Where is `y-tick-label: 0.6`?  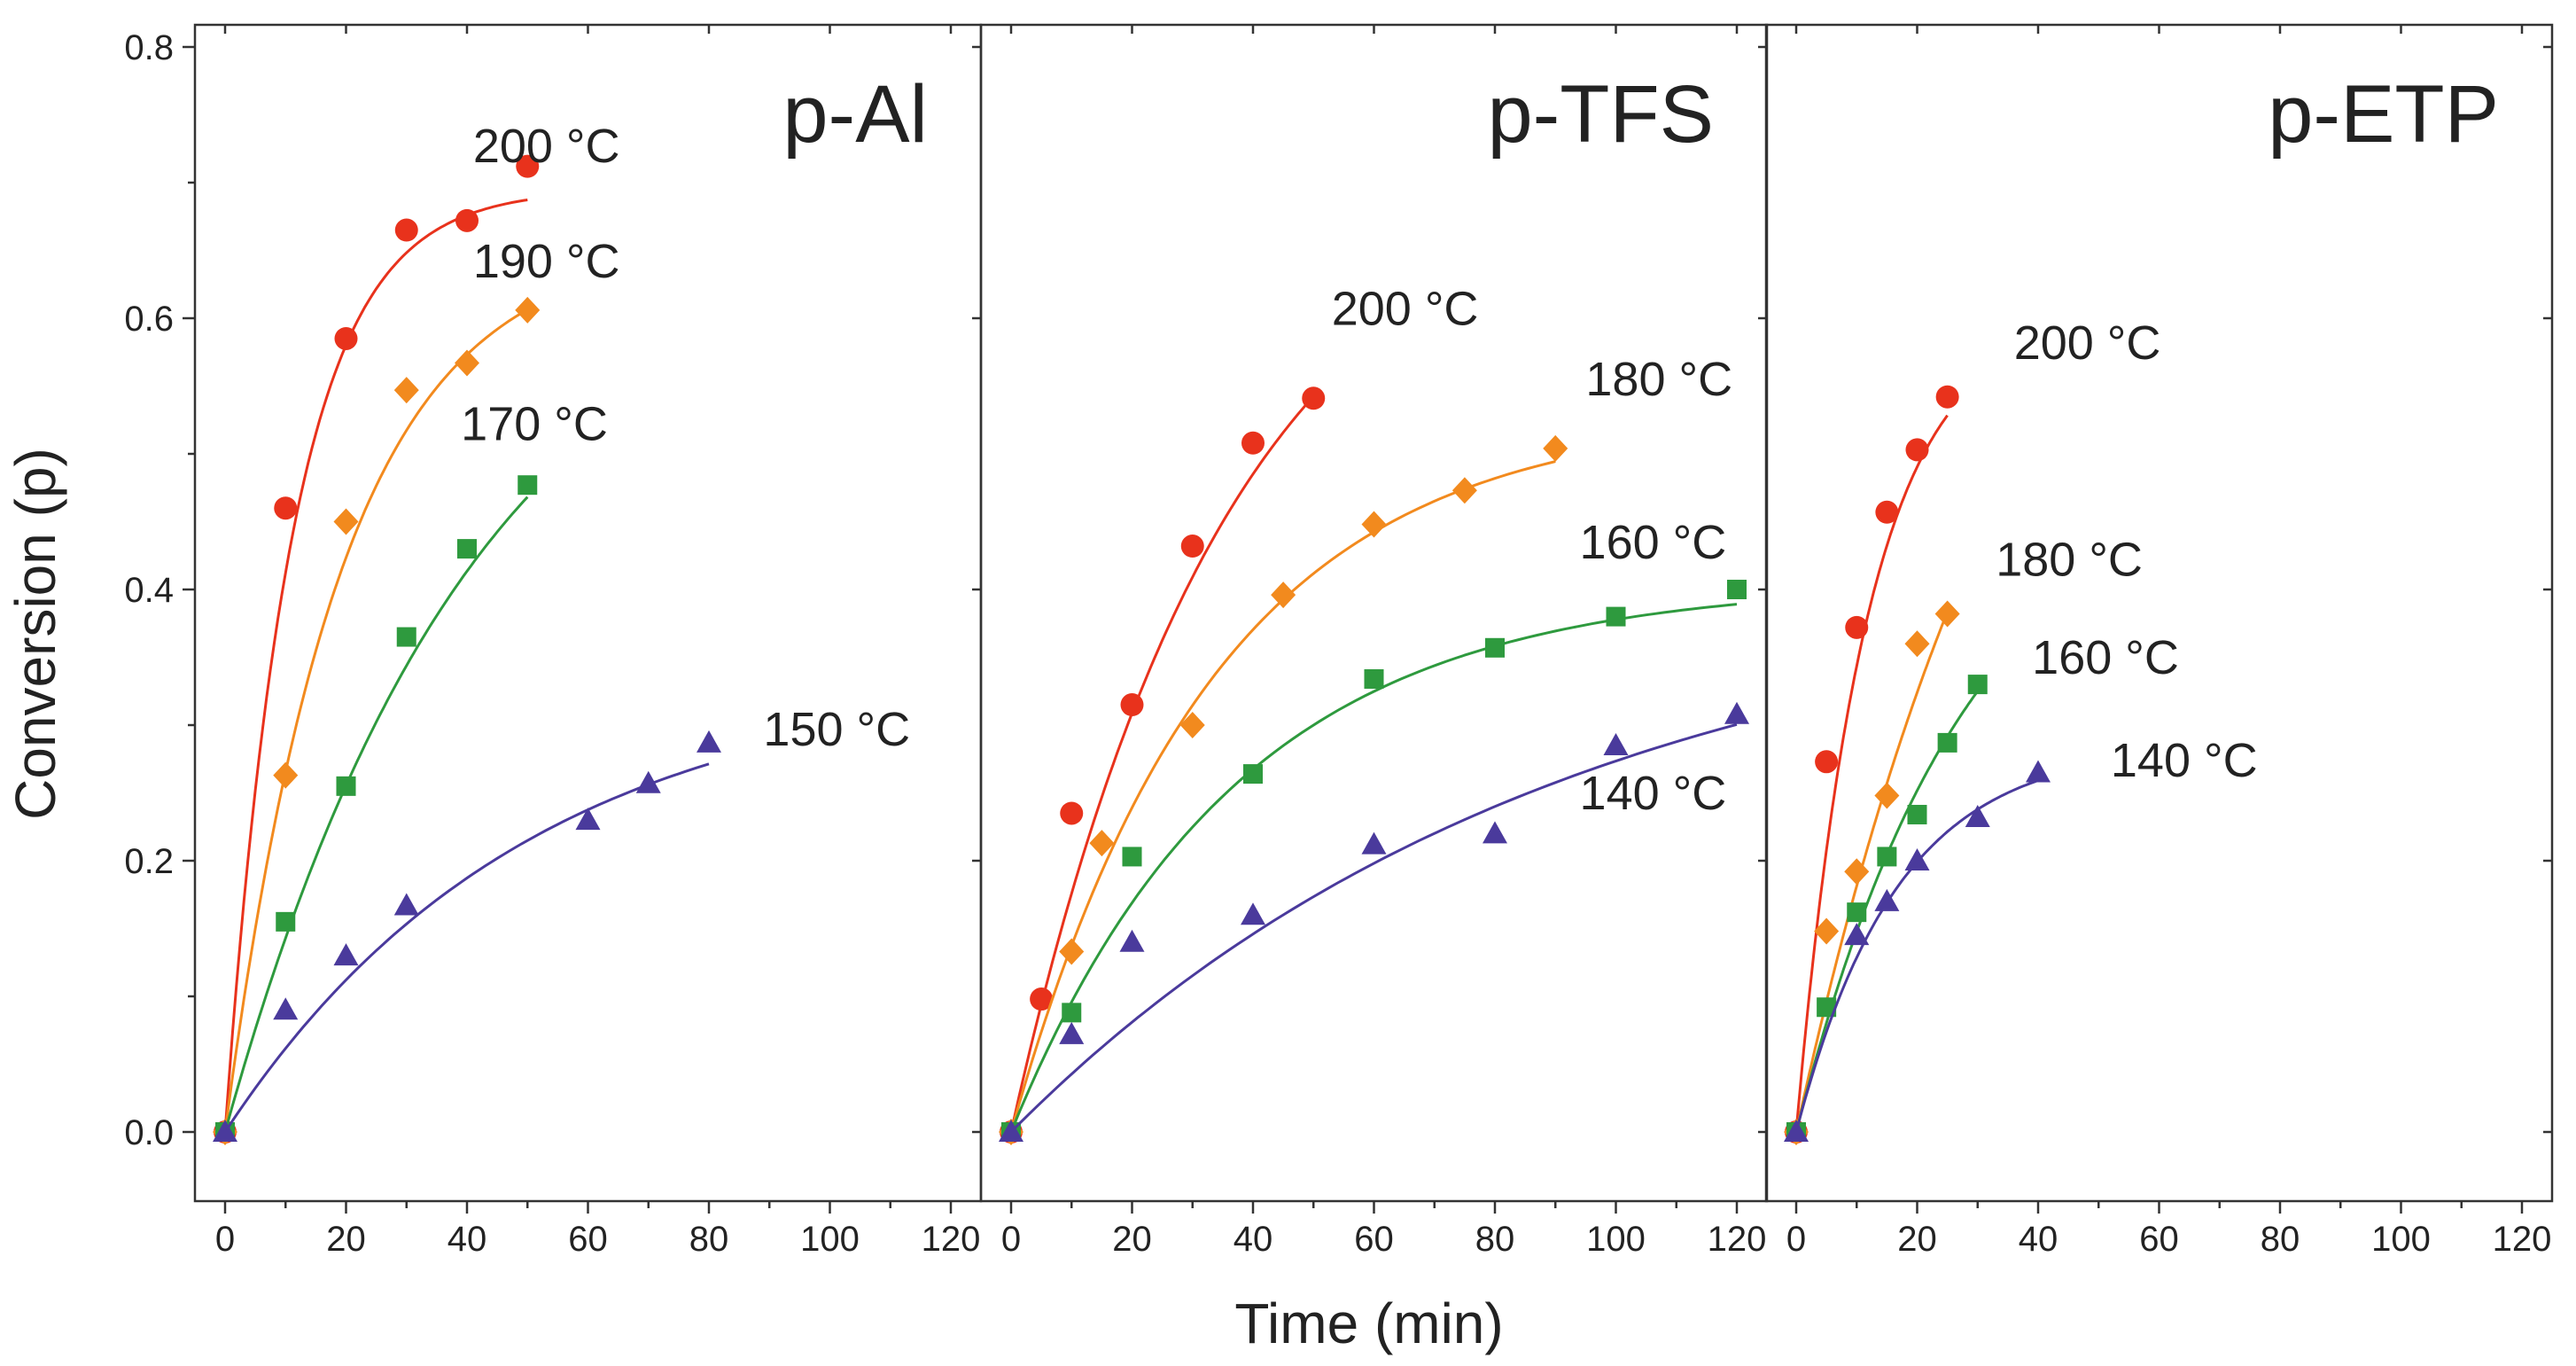 y-tick-label: 0.6 is located at coordinates (149, 319).